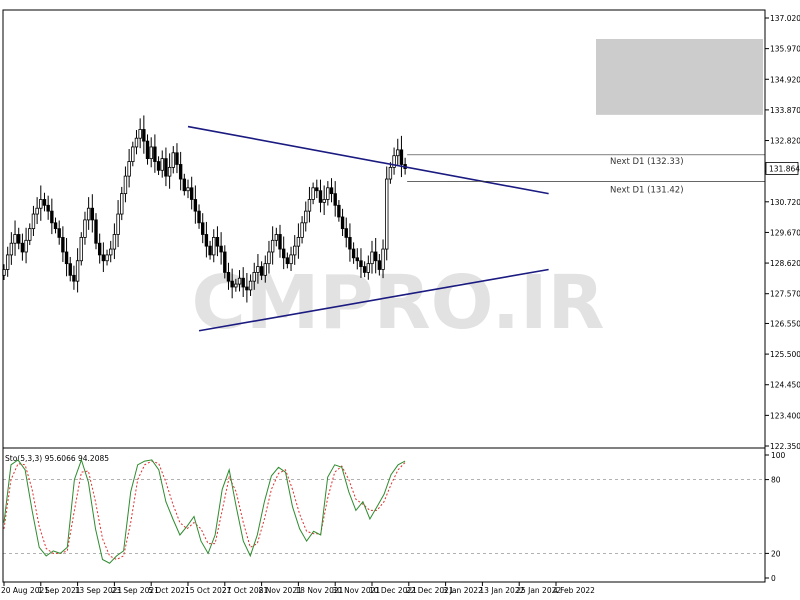  I want to click on price-tick-label: 122.350, so click(785, 446).